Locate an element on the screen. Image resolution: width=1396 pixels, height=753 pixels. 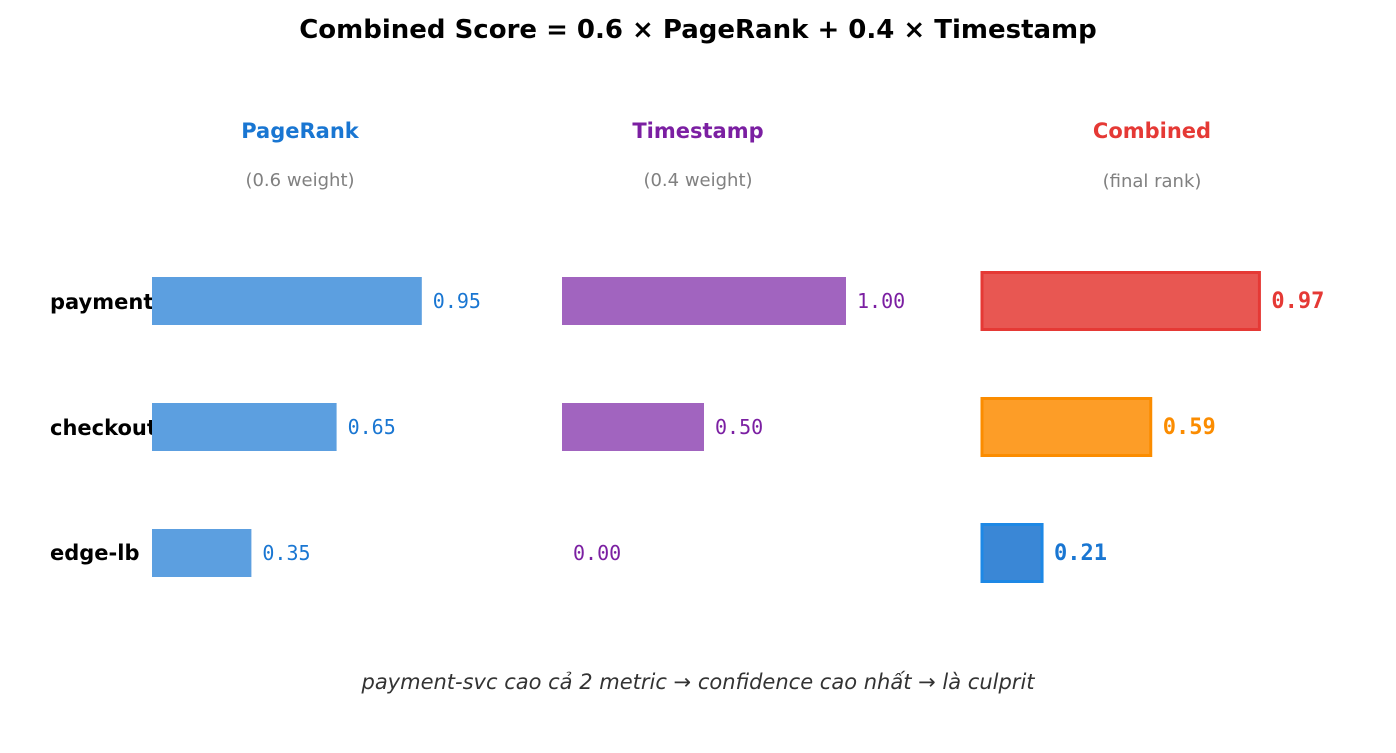
value-label-combined-checkout-svc: 0.59 is located at coordinates (1189, 427).